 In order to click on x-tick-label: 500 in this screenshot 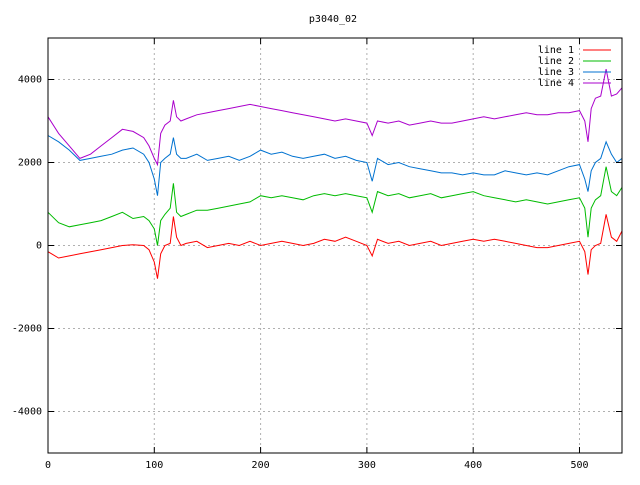, I will do `click(579, 465)`.